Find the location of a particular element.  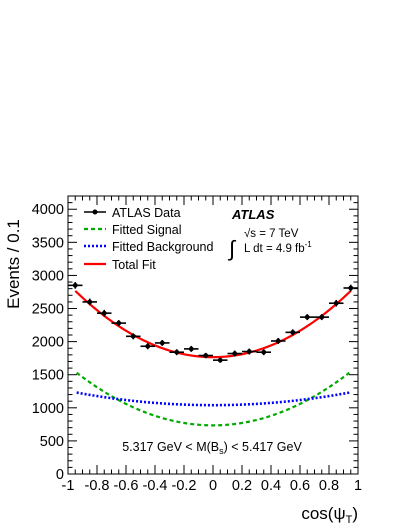

legend-total-label: Total Fit is located at coordinates (134, 265).